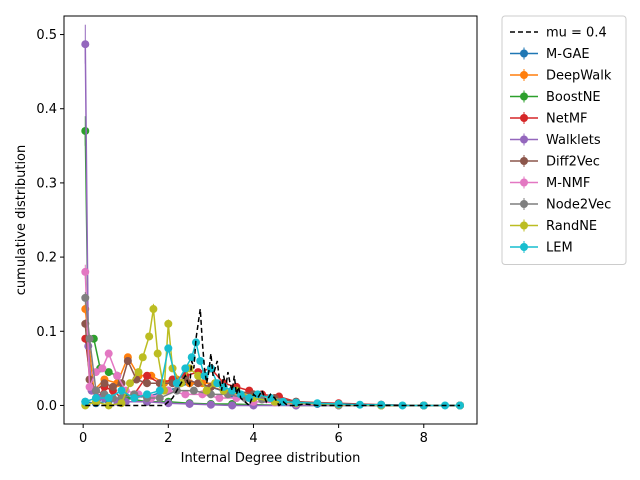  I want to click on legend-label: M-NMF, so click(568, 183).